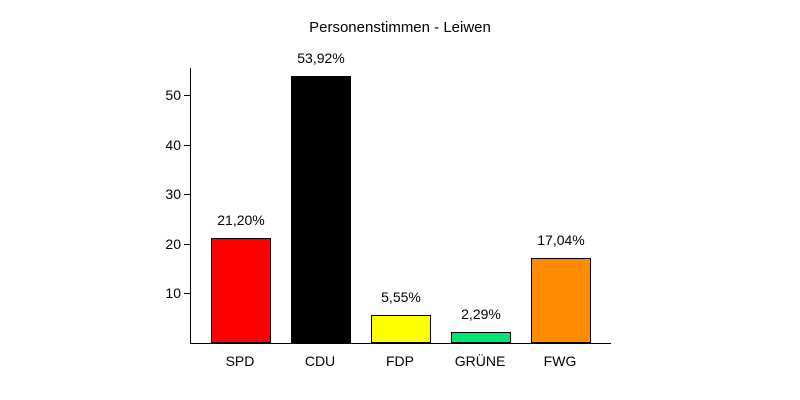 The height and width of the screenshot is (400, 800). Describe the element at coordinates (240, 361) in the screenshot. I see `category-label-spd: SPD` at that location.